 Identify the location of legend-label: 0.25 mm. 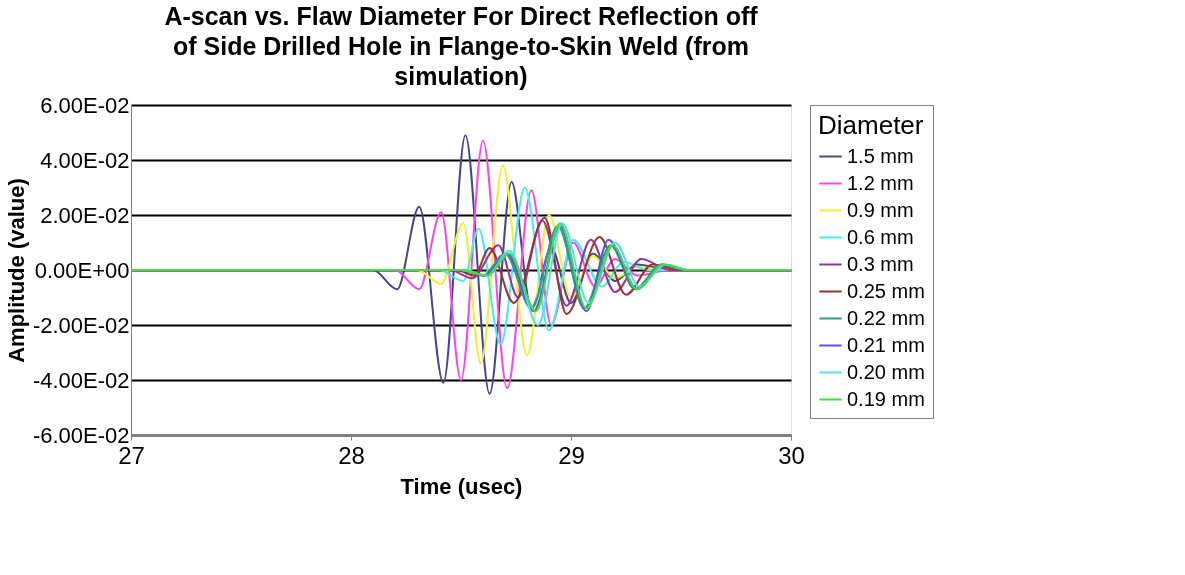
(886, 290).